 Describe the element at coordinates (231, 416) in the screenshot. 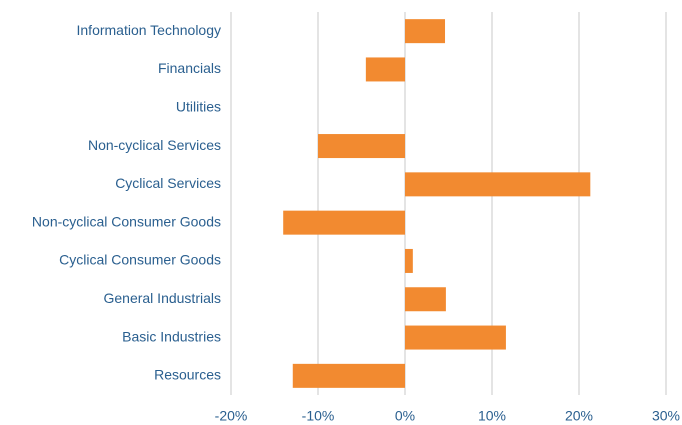

I see `x-tick-label: -20%` at that location.